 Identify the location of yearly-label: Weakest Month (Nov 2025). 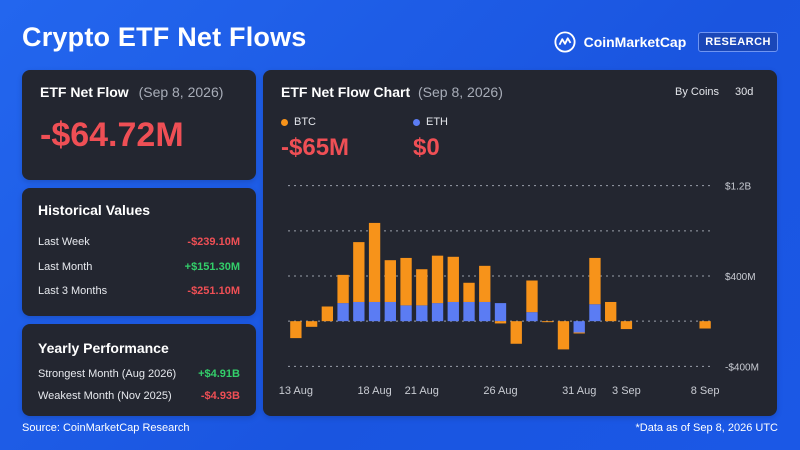
(105, 396).